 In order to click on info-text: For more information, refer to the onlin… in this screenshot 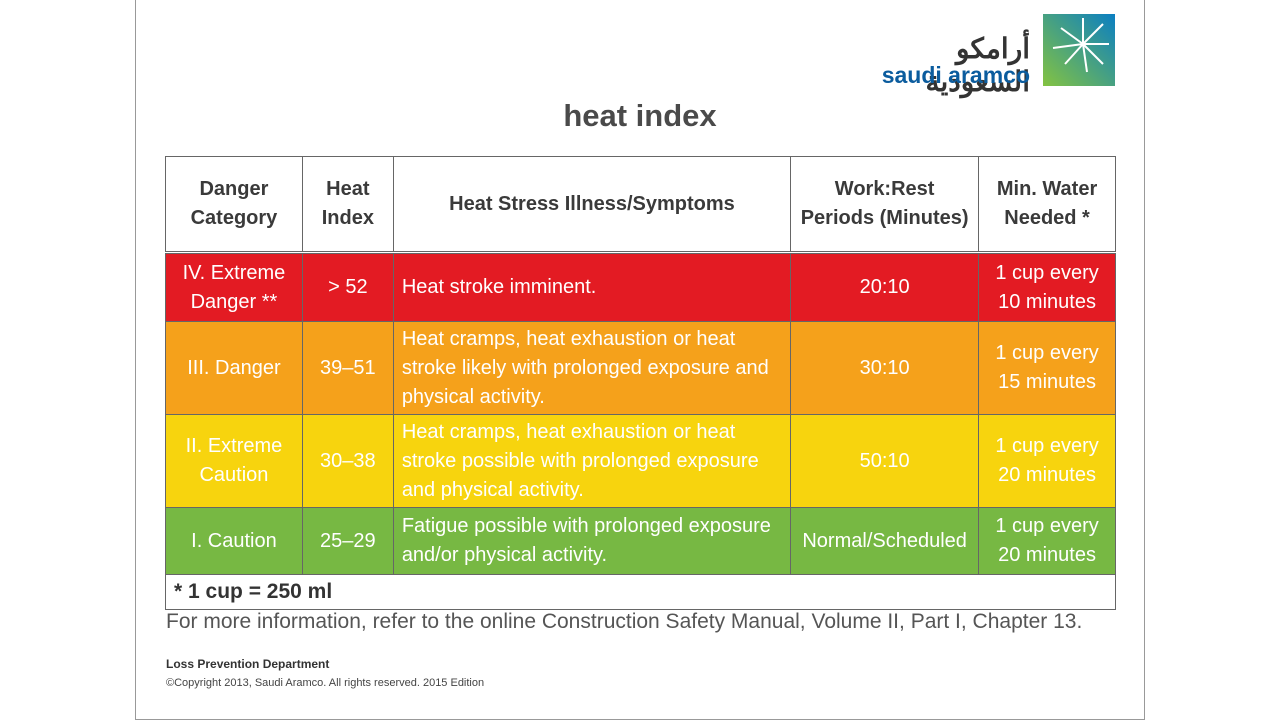, I will do `click(624, 621)`.